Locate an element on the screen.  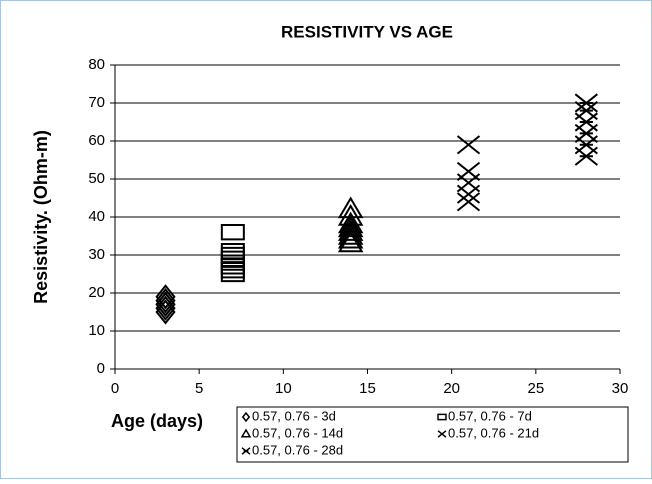
y-tick-label: 30 is located at coordinates (96, 254).